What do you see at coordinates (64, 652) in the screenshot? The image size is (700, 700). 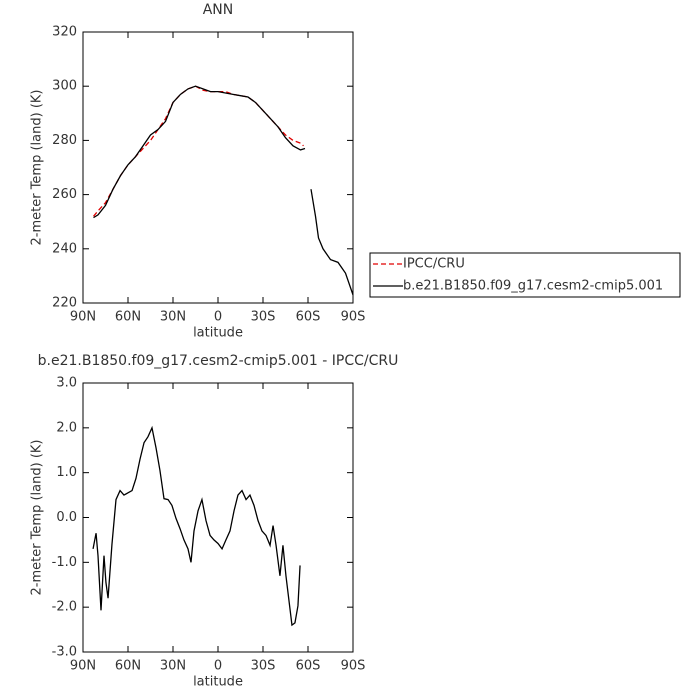 I see `y-tick-label: -3.0` at bounding box center [64, 652].